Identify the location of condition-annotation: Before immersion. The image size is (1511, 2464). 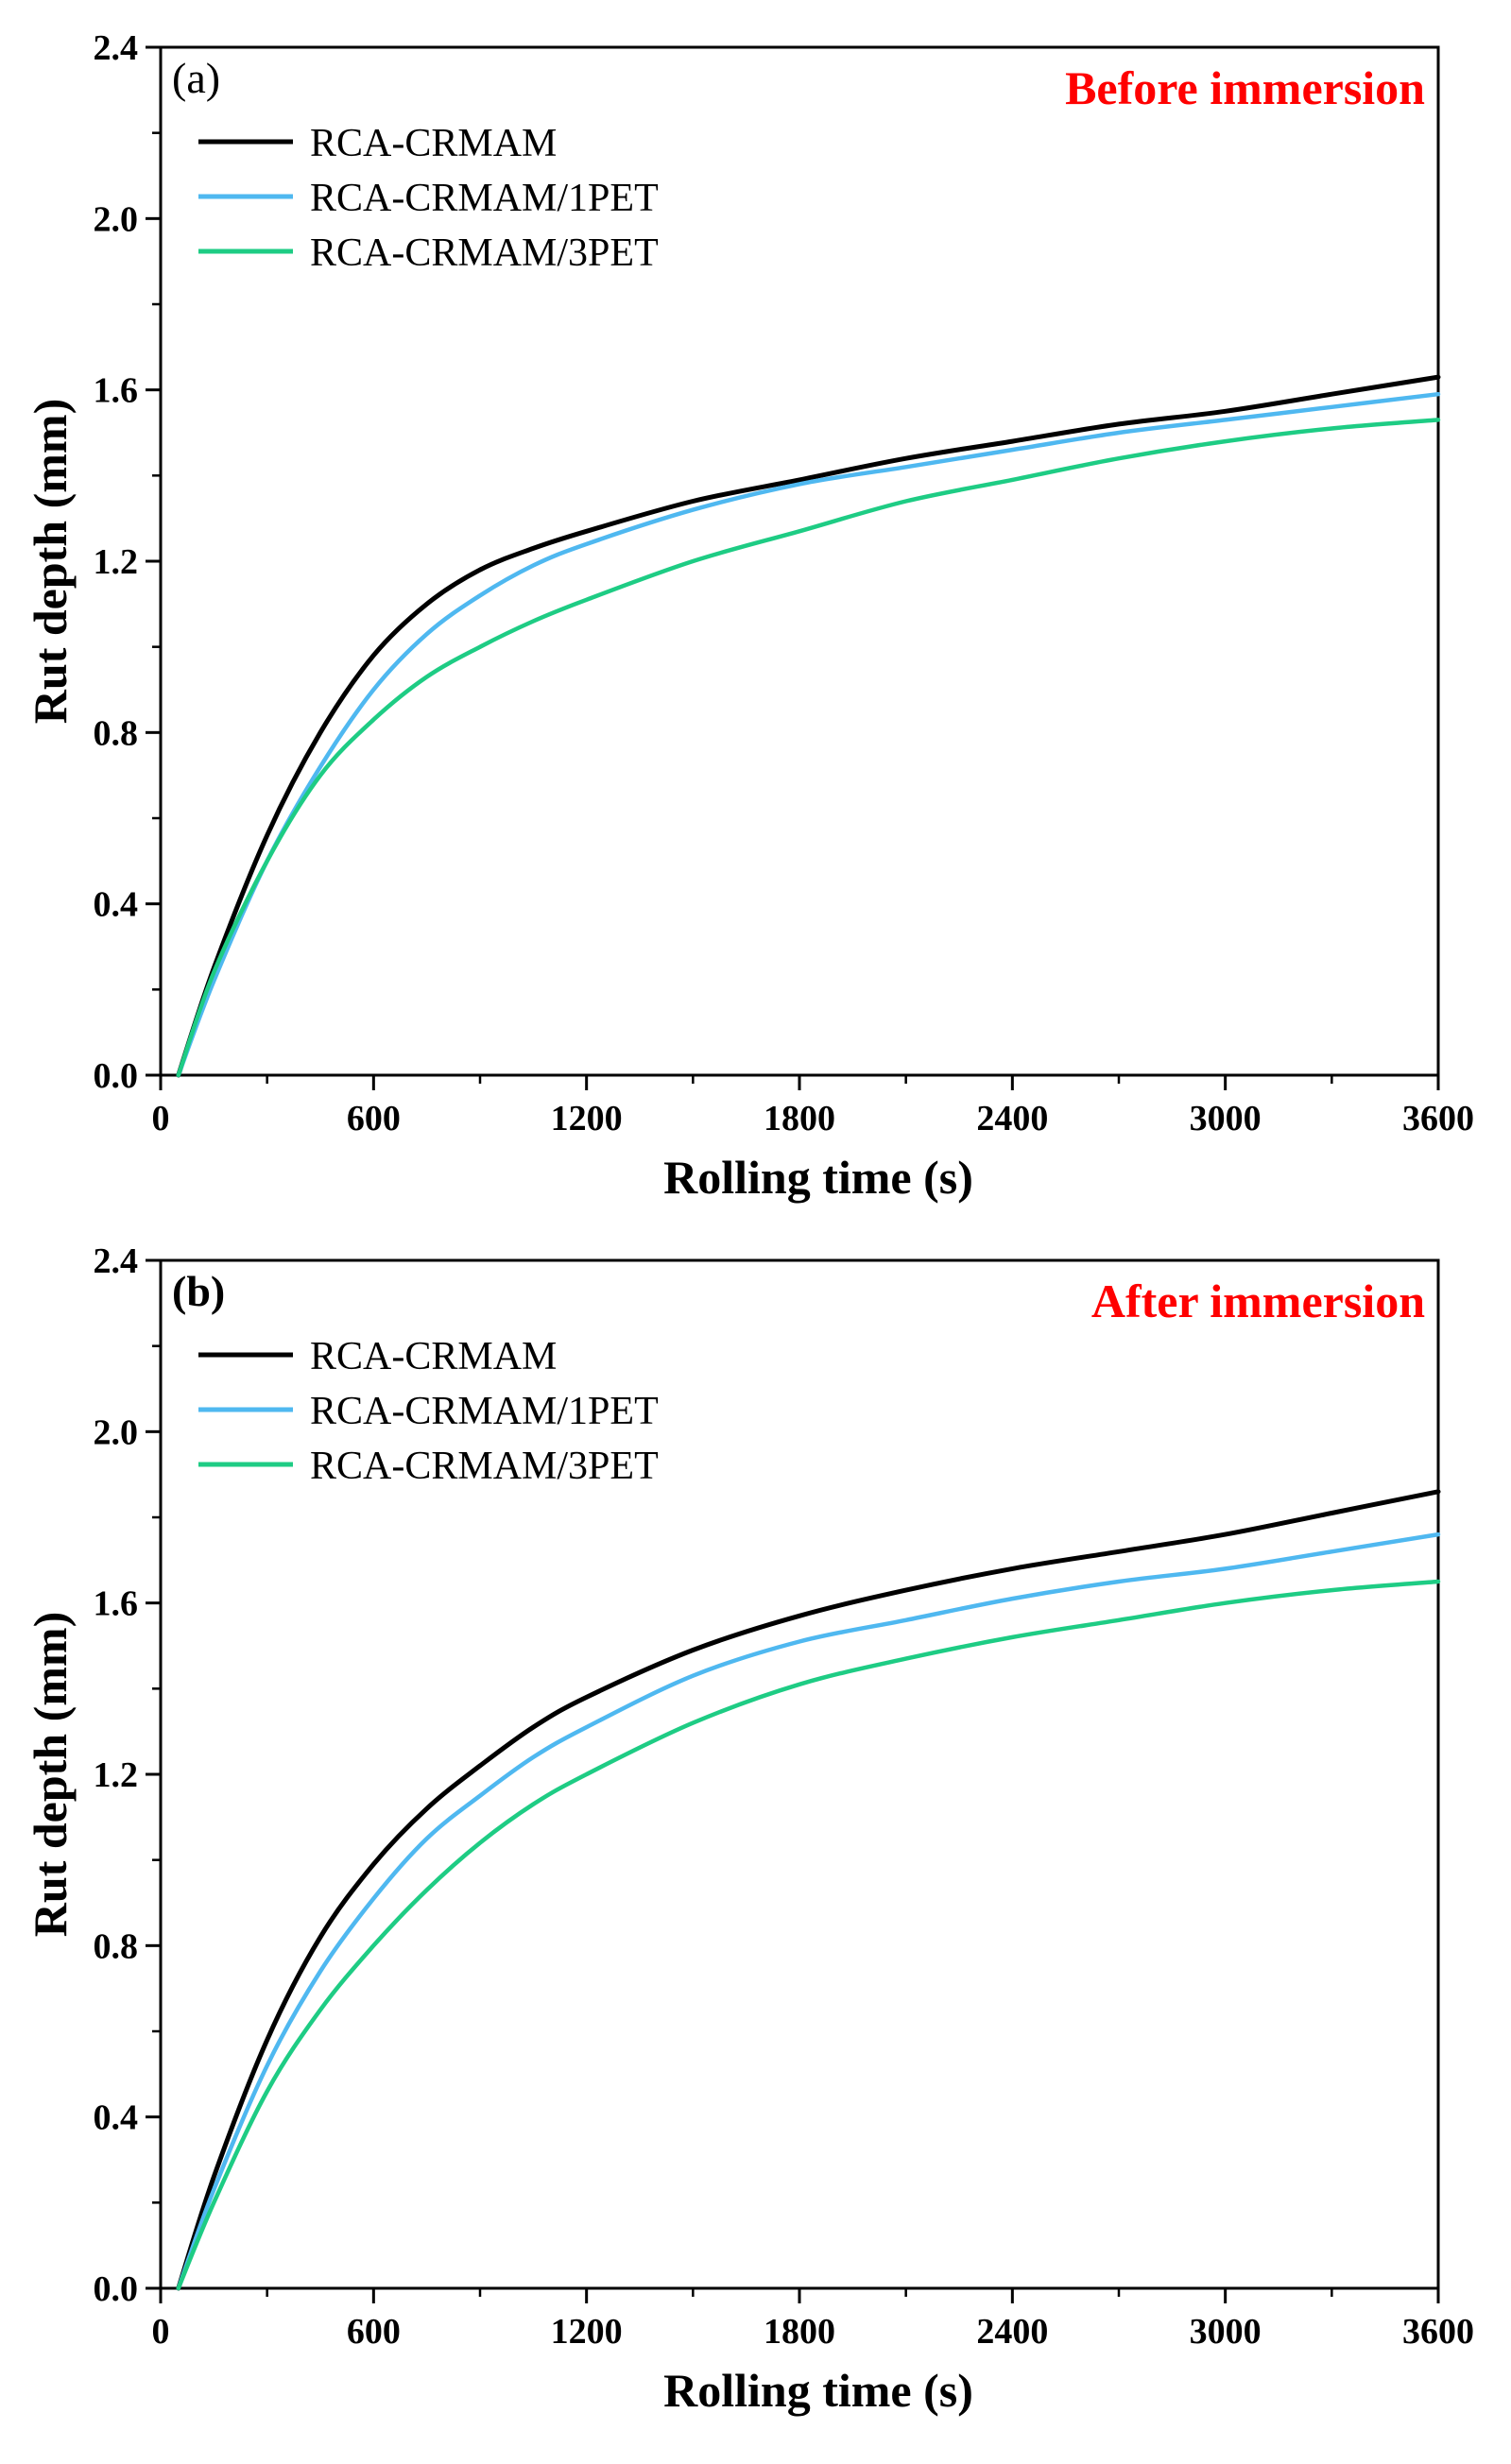
(1245, 88).